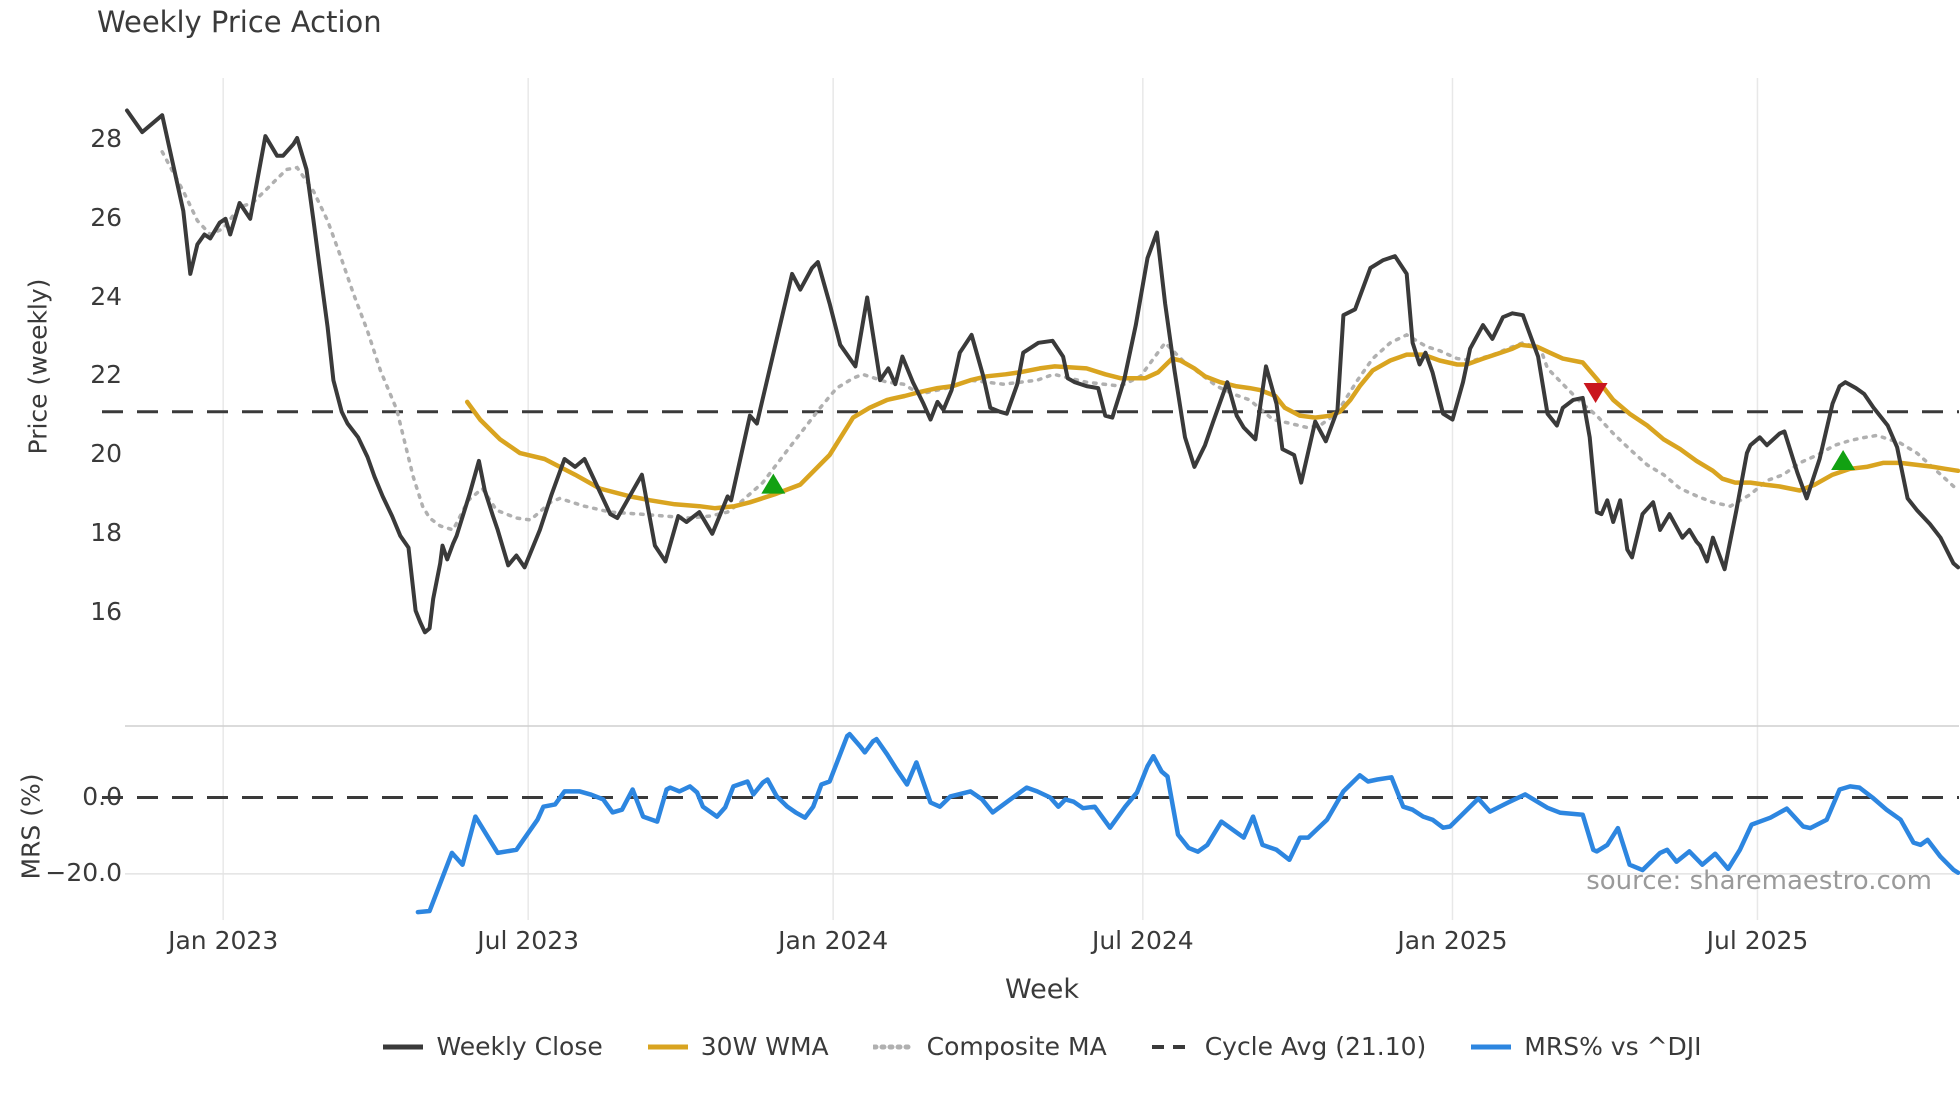  Describe the element at coordinates (1171, 1046) in the screenshot. I see `dashed-line-swatch-icon` at that location.